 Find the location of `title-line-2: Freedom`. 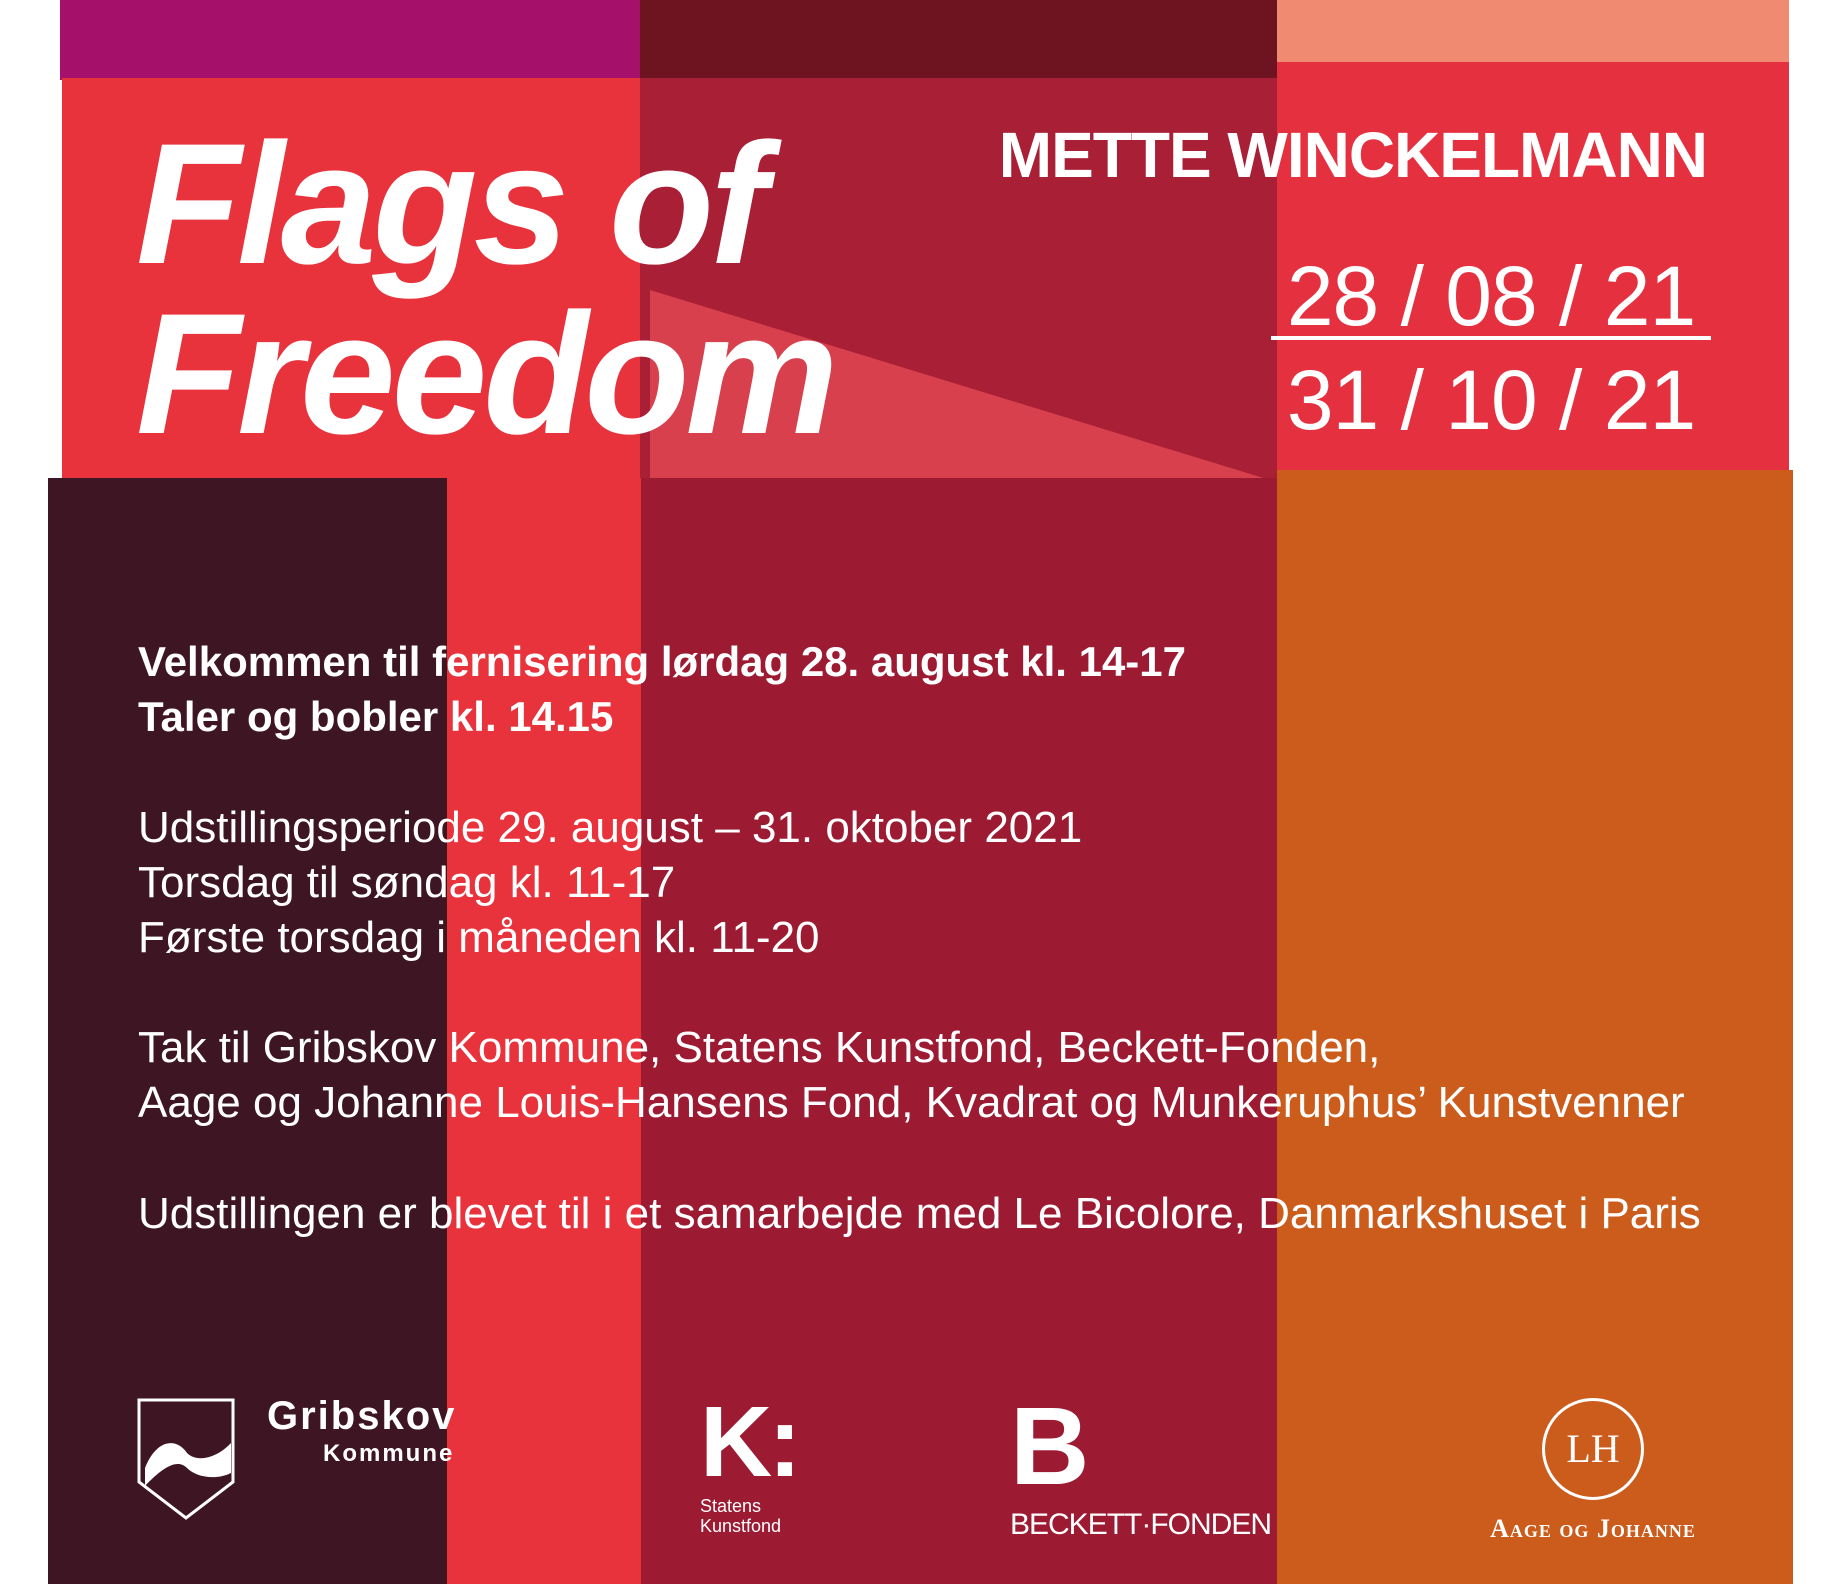

title-line-2: Freedom is located at coordinates (487, 374).